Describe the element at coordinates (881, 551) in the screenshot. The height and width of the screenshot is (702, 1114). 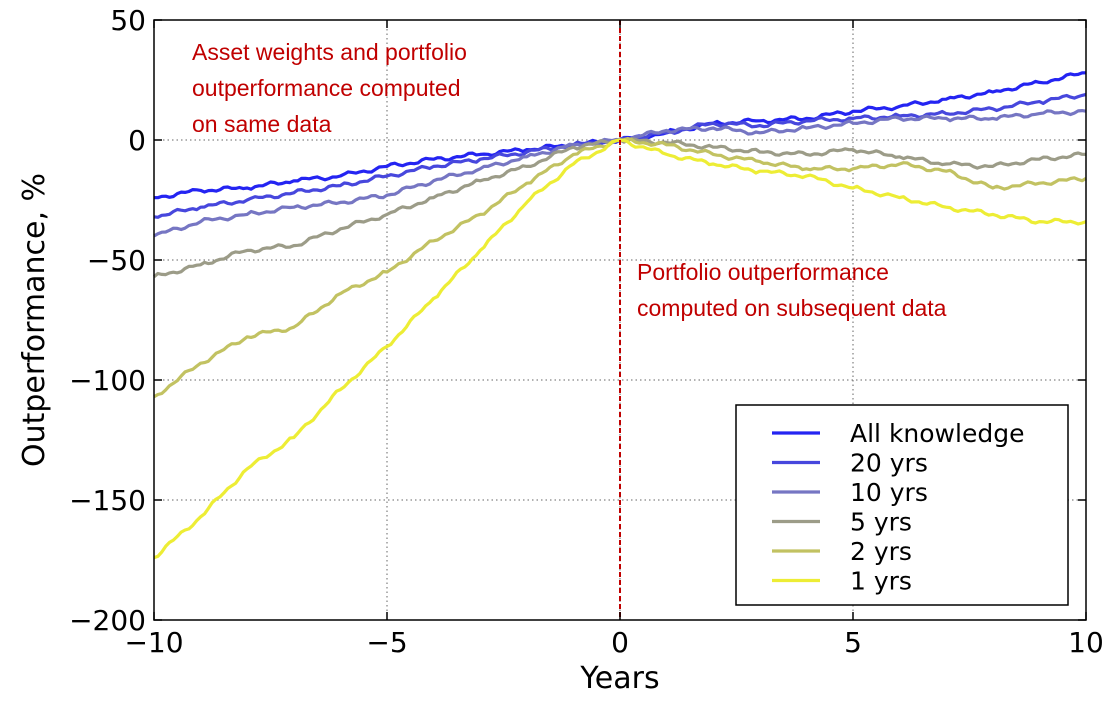
I see `legend-label: 2 yrs` at that location.